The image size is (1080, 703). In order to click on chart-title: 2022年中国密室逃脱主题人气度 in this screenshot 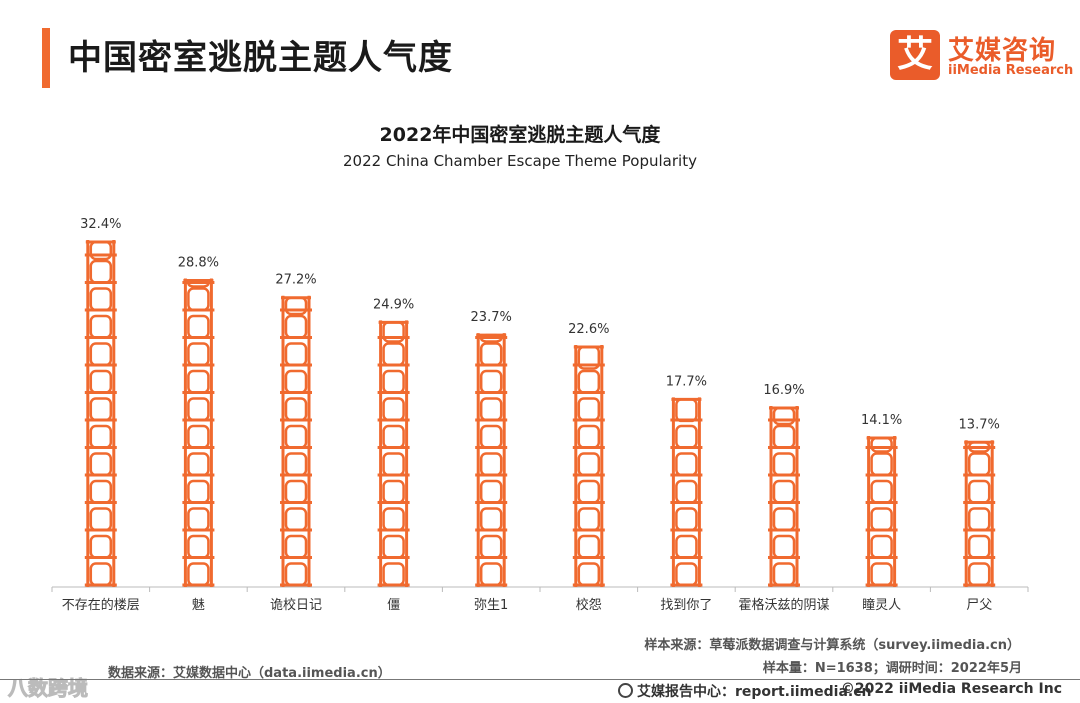, I will do `click(520, 135)`.